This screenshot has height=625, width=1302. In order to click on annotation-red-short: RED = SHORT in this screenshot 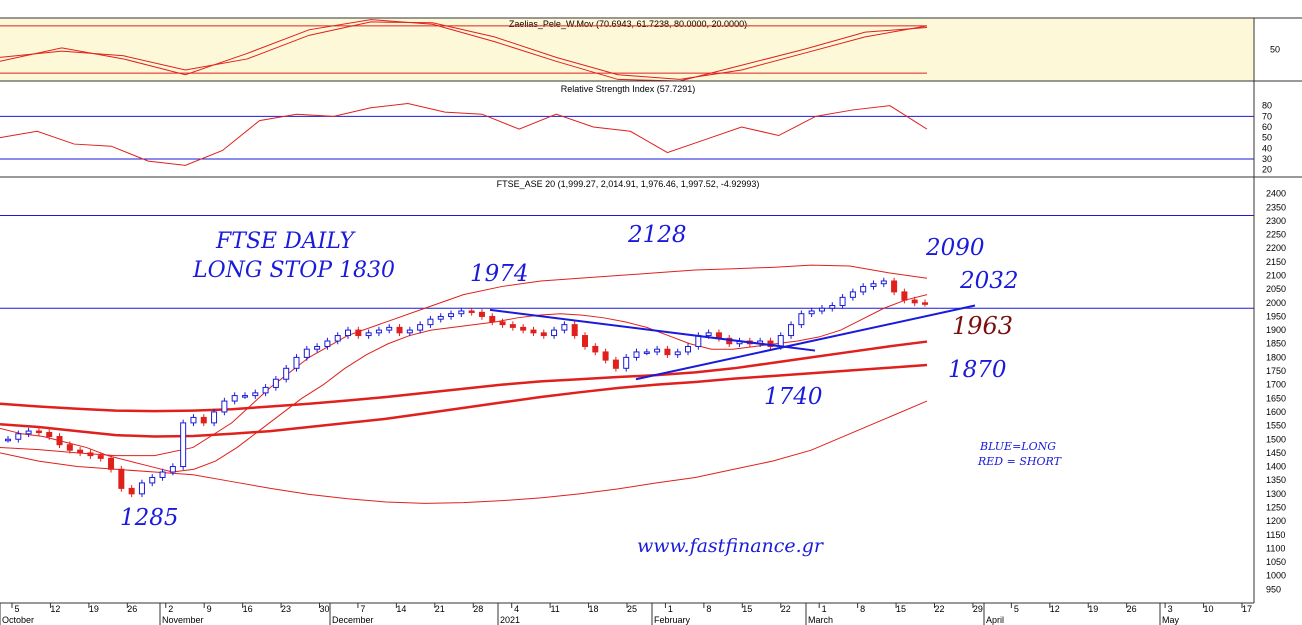, I will do `click(1020, 461)`.